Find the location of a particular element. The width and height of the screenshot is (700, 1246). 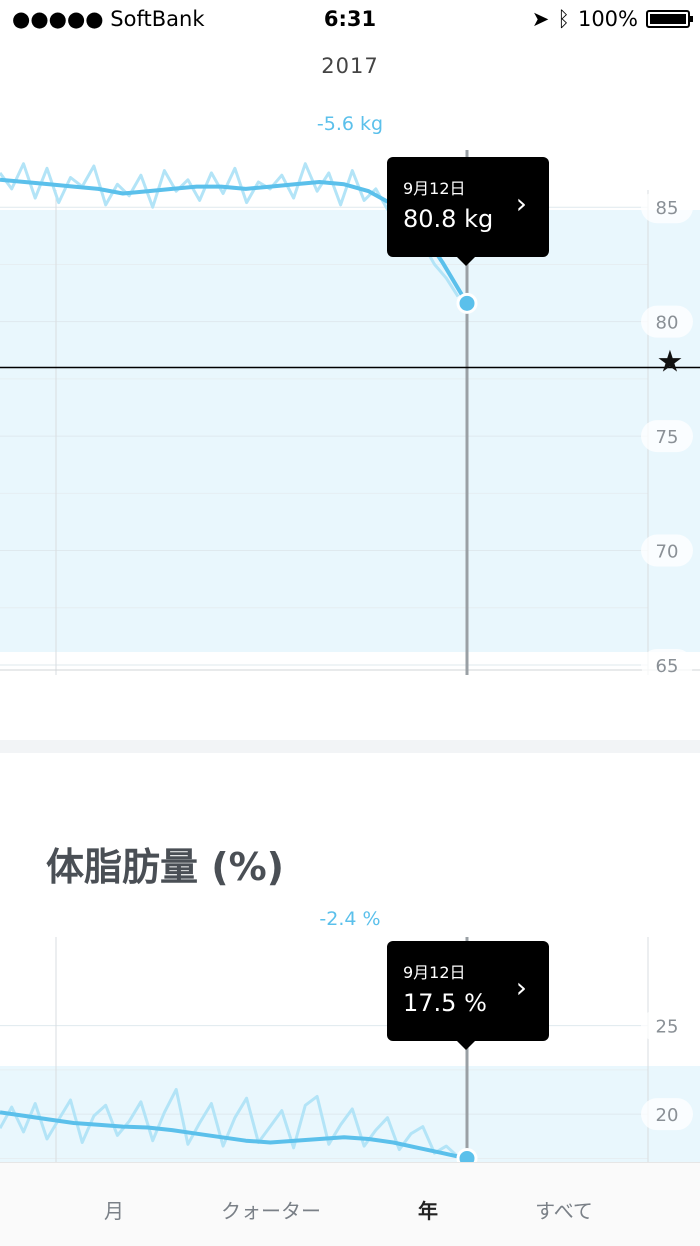

weight-tooltip: 9月12日 80.8 kg › is located at coordinates (468, 211).